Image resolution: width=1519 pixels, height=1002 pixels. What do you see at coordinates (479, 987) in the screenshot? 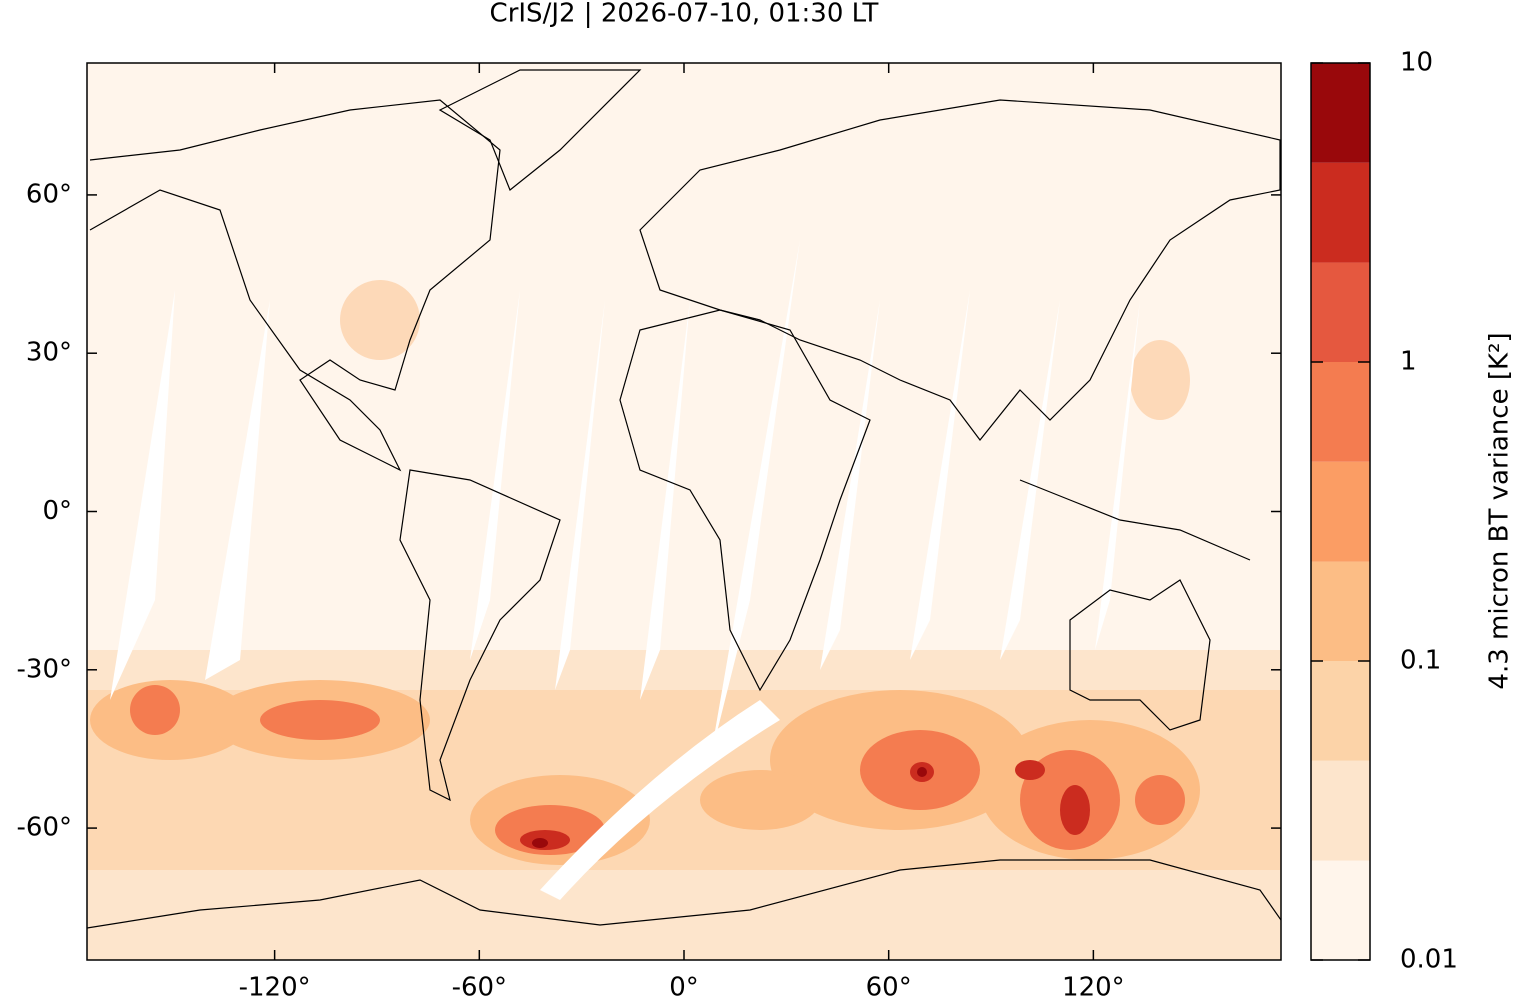
I see `x-tick-label: -60°` at bounding box center [479, 987].